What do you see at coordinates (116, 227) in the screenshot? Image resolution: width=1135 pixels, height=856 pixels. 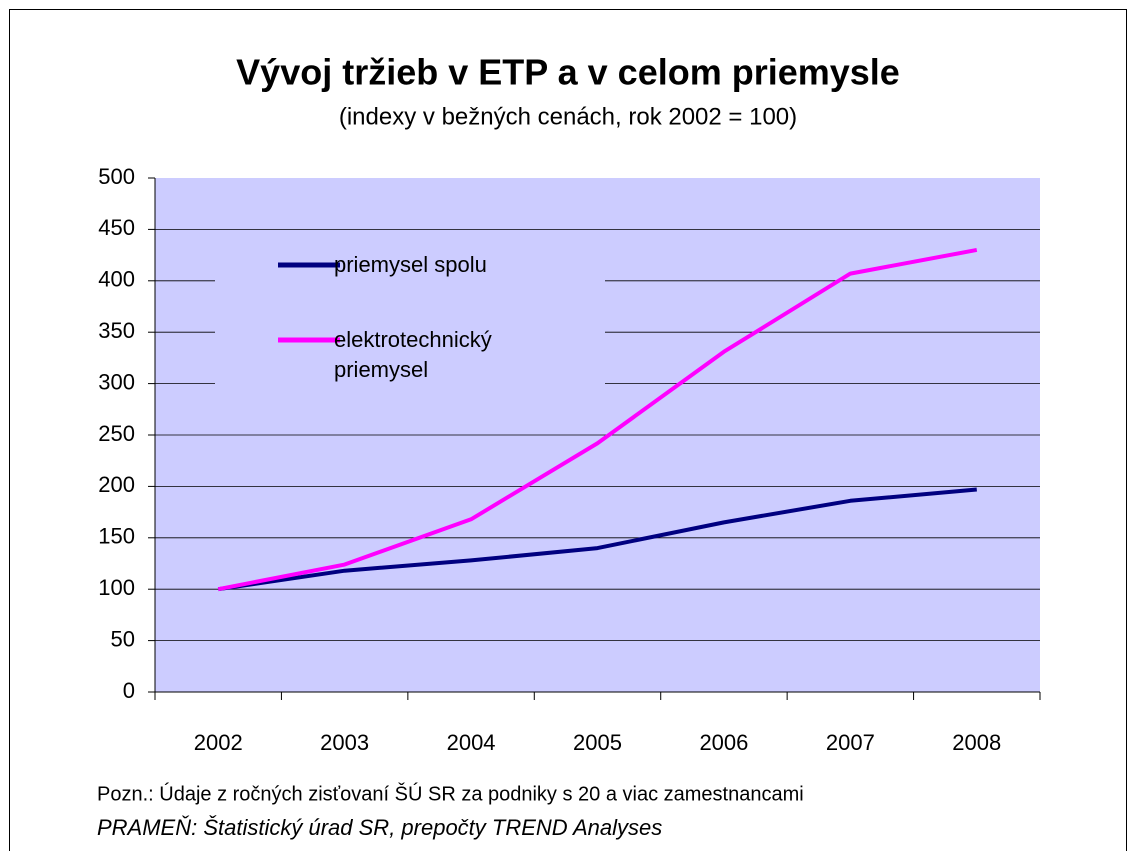 I see `y-tick-label: 450` at bounding box center [116, 227].